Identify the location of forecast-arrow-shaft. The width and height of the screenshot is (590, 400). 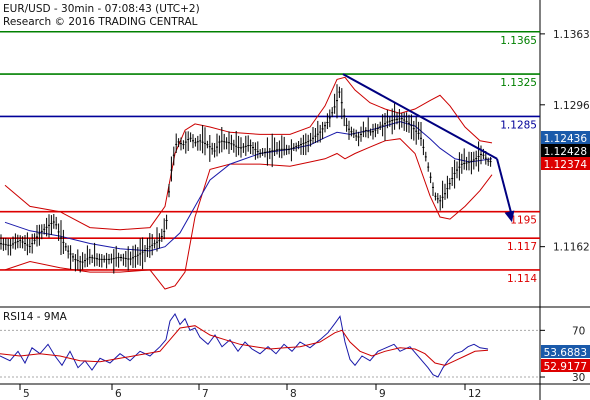
(504, 187).